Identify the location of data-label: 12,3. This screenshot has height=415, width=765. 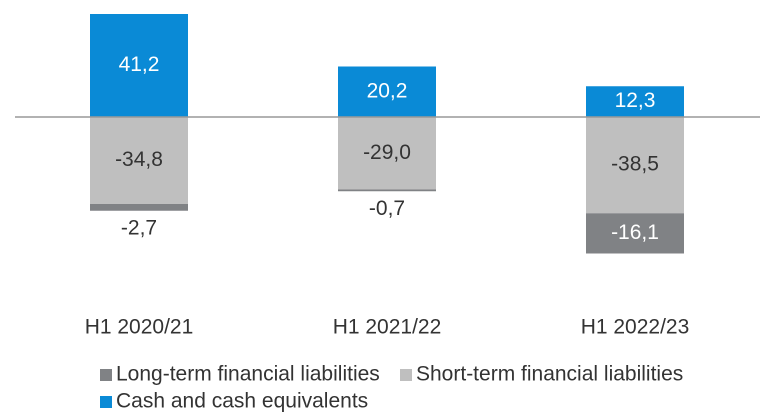
(635, 100).